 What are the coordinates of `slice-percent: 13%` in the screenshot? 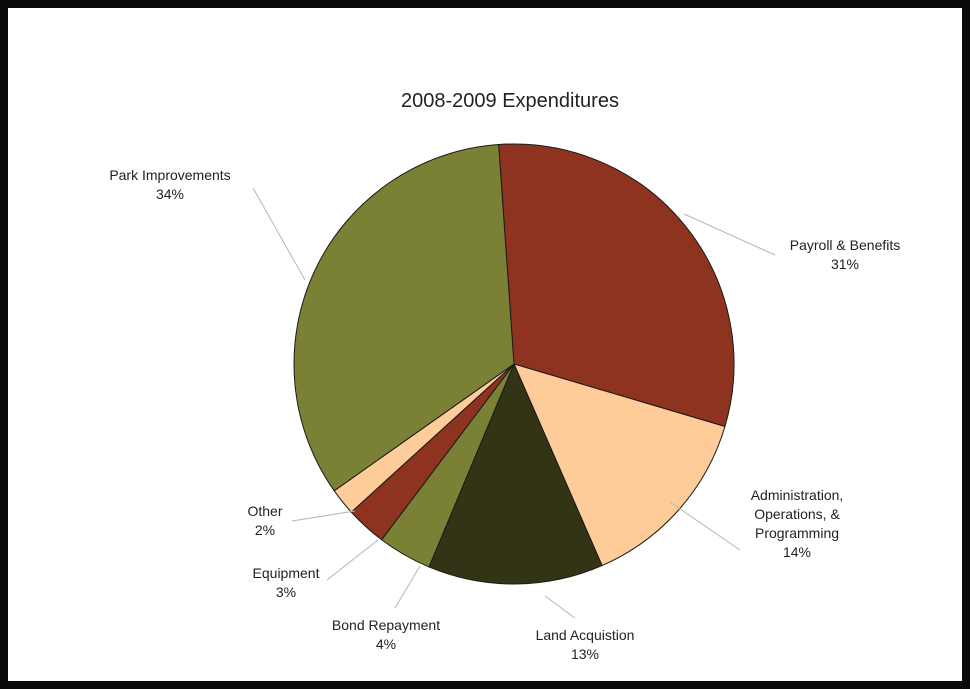 It's located at (585, 654).